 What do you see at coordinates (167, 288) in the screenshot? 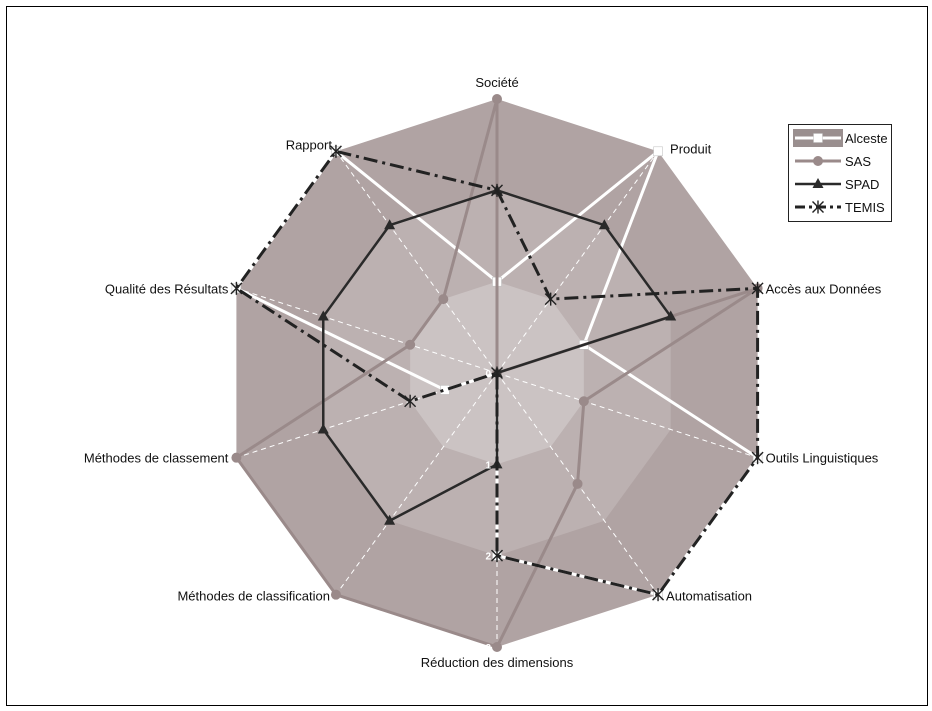
I see `axis-label: Qualité des Résultats` at bounding box center [167, 288].